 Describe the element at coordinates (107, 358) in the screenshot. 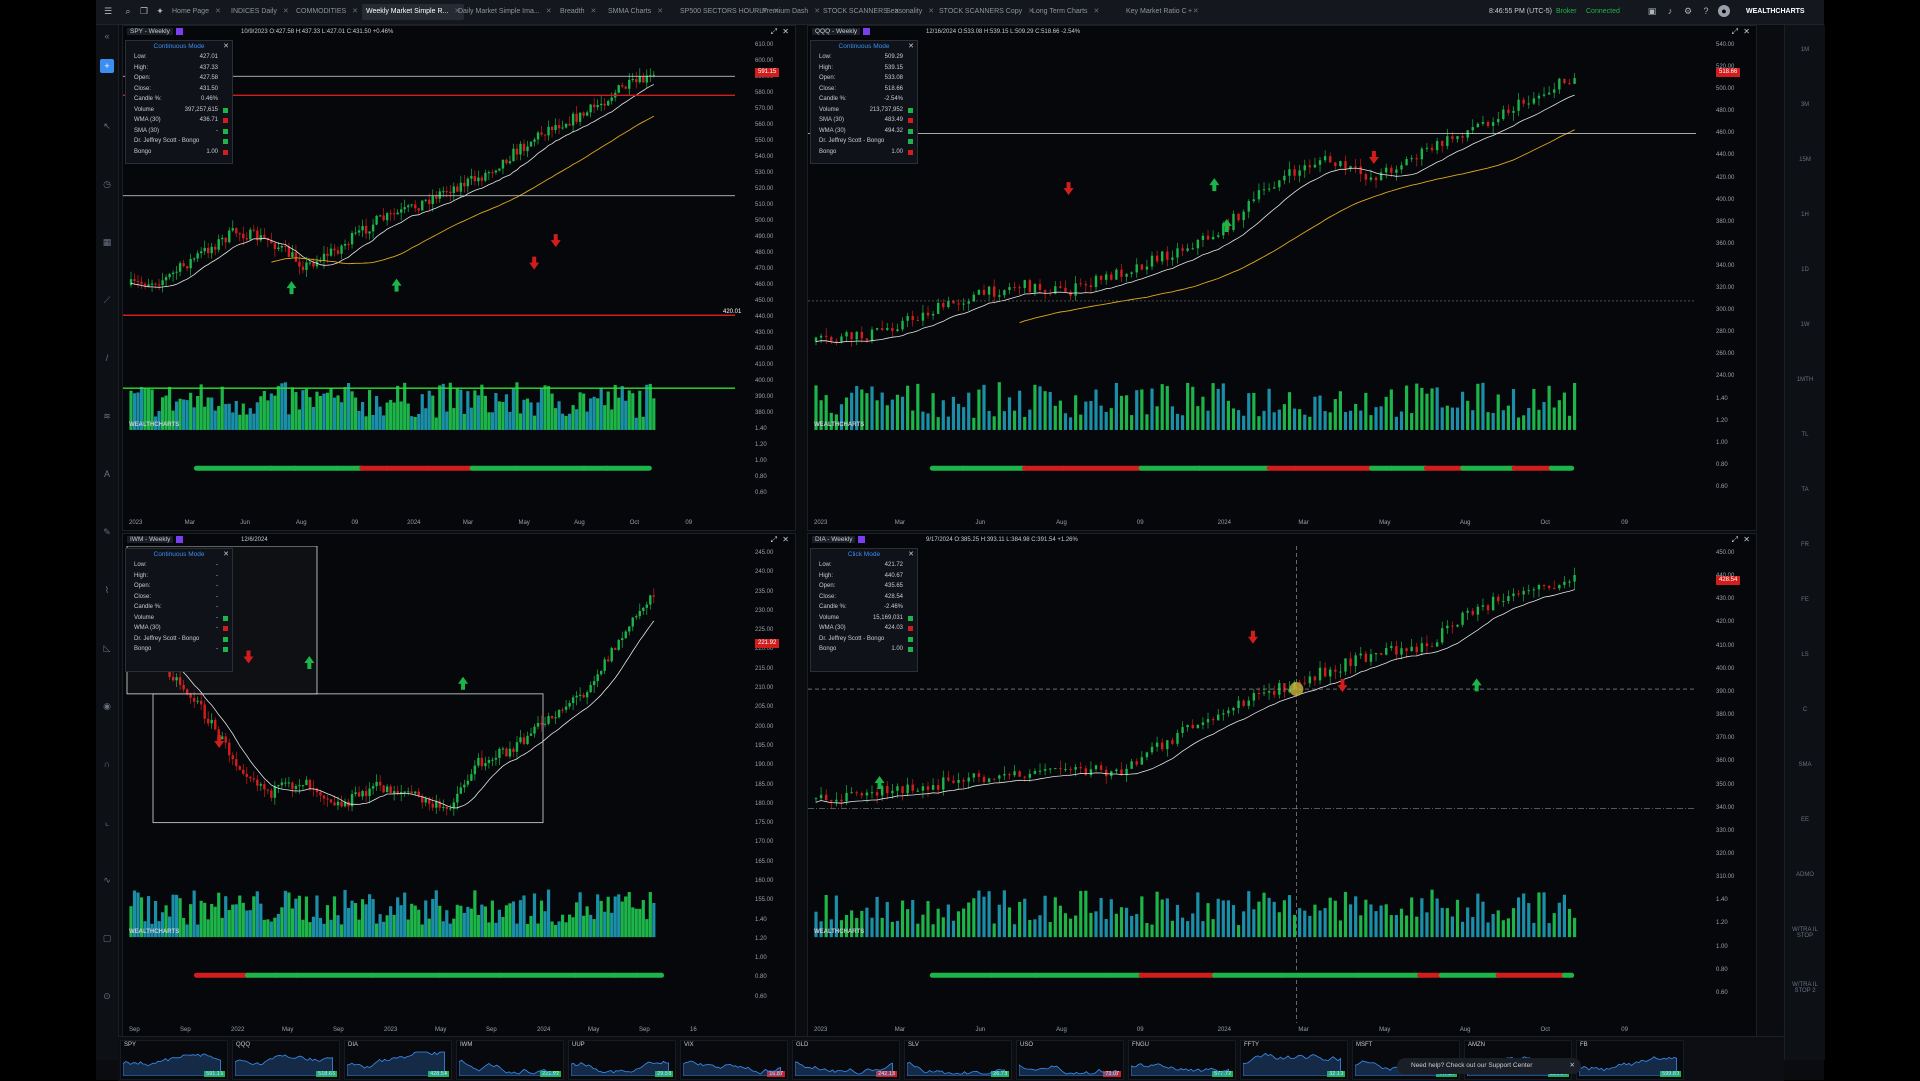

I see `line-tool-icon: /` at that location.